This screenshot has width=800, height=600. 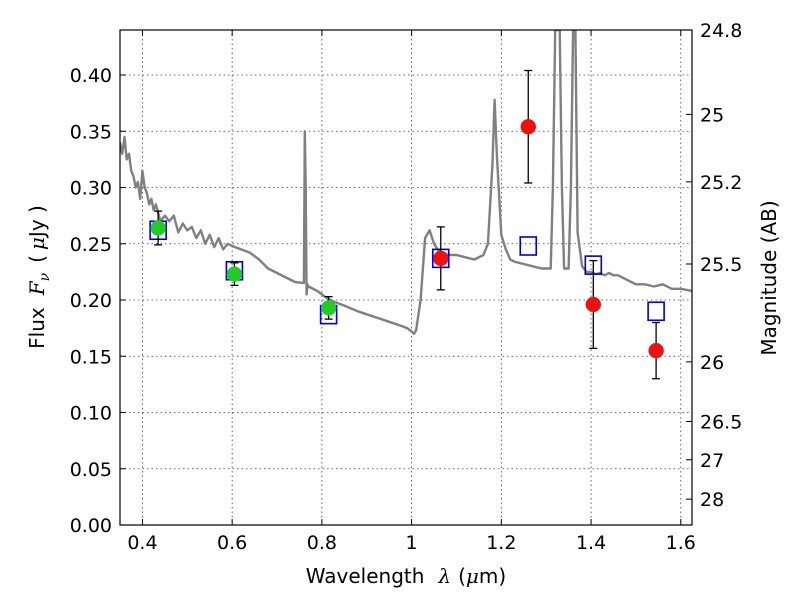 What do you see at coordinates (322, 543) in the screenshot?
I see `x-tick-label: 0.8` at bounding box center [322, 543].